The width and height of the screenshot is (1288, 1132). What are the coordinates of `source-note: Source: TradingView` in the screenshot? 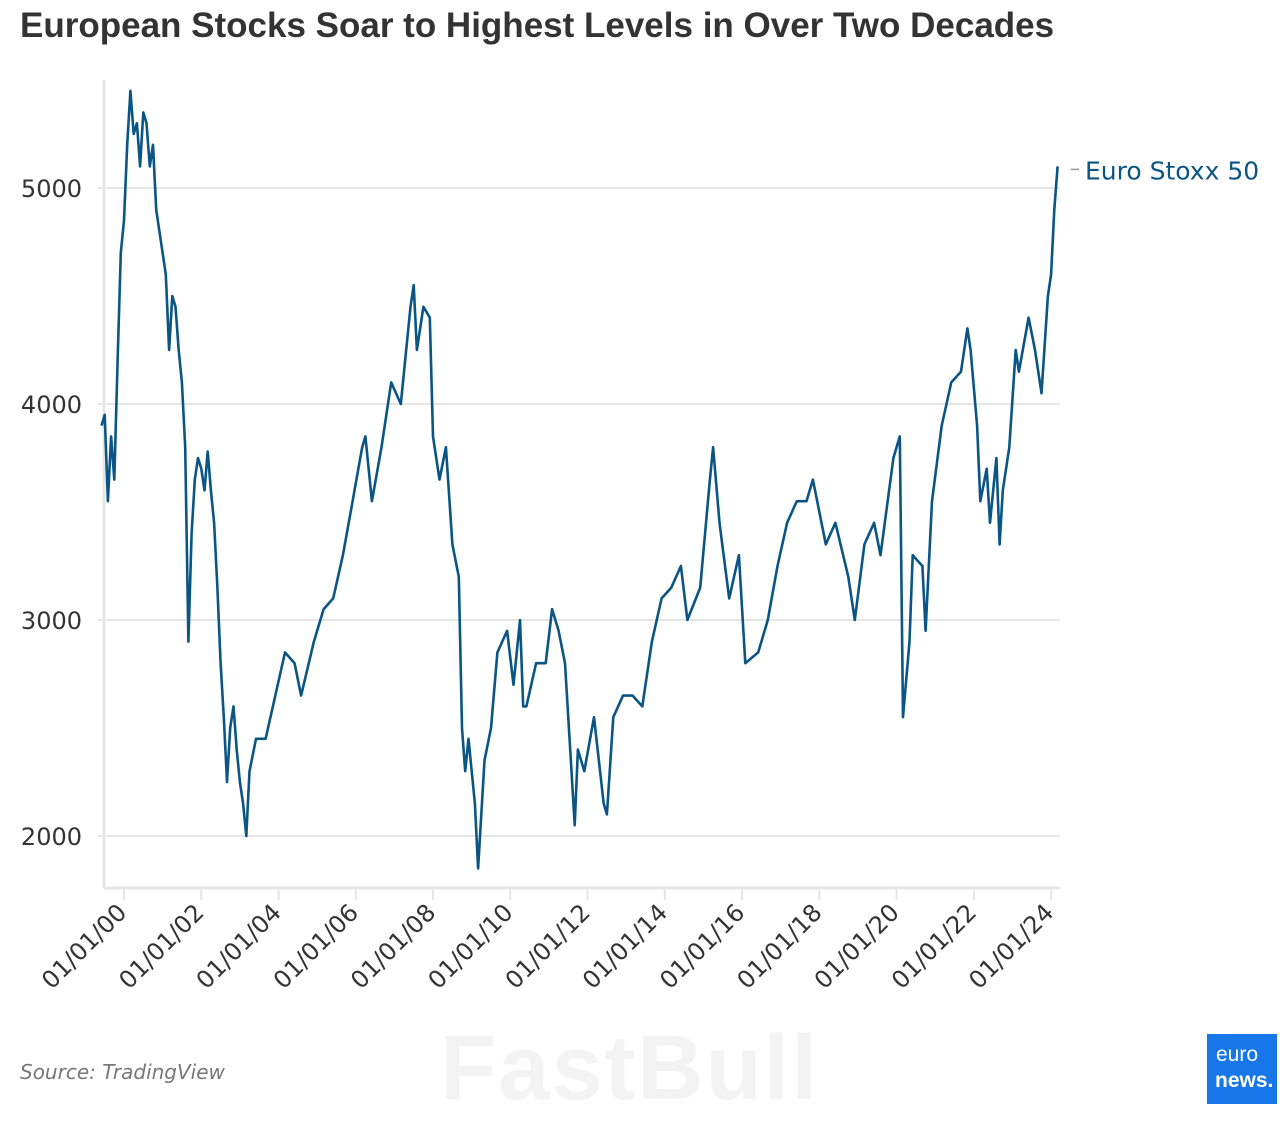 It's located at (122, 1072).